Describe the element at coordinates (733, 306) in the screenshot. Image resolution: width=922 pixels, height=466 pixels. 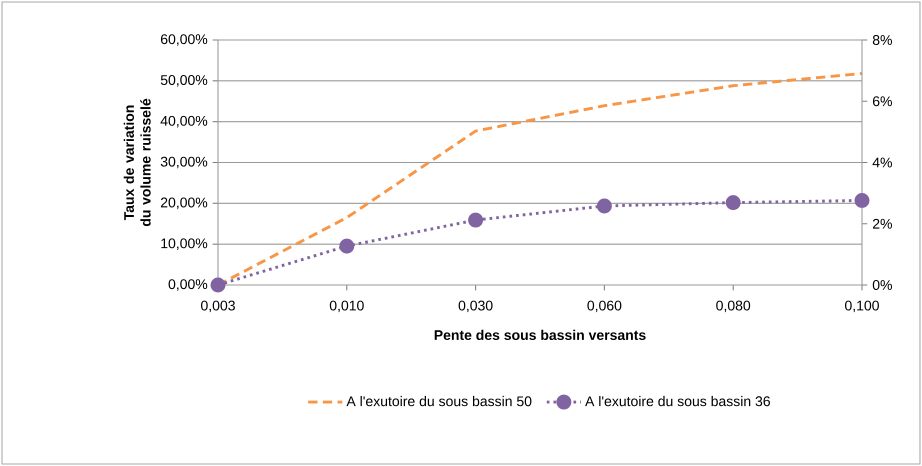
I see `x-tick-label: 0,080` at that location.